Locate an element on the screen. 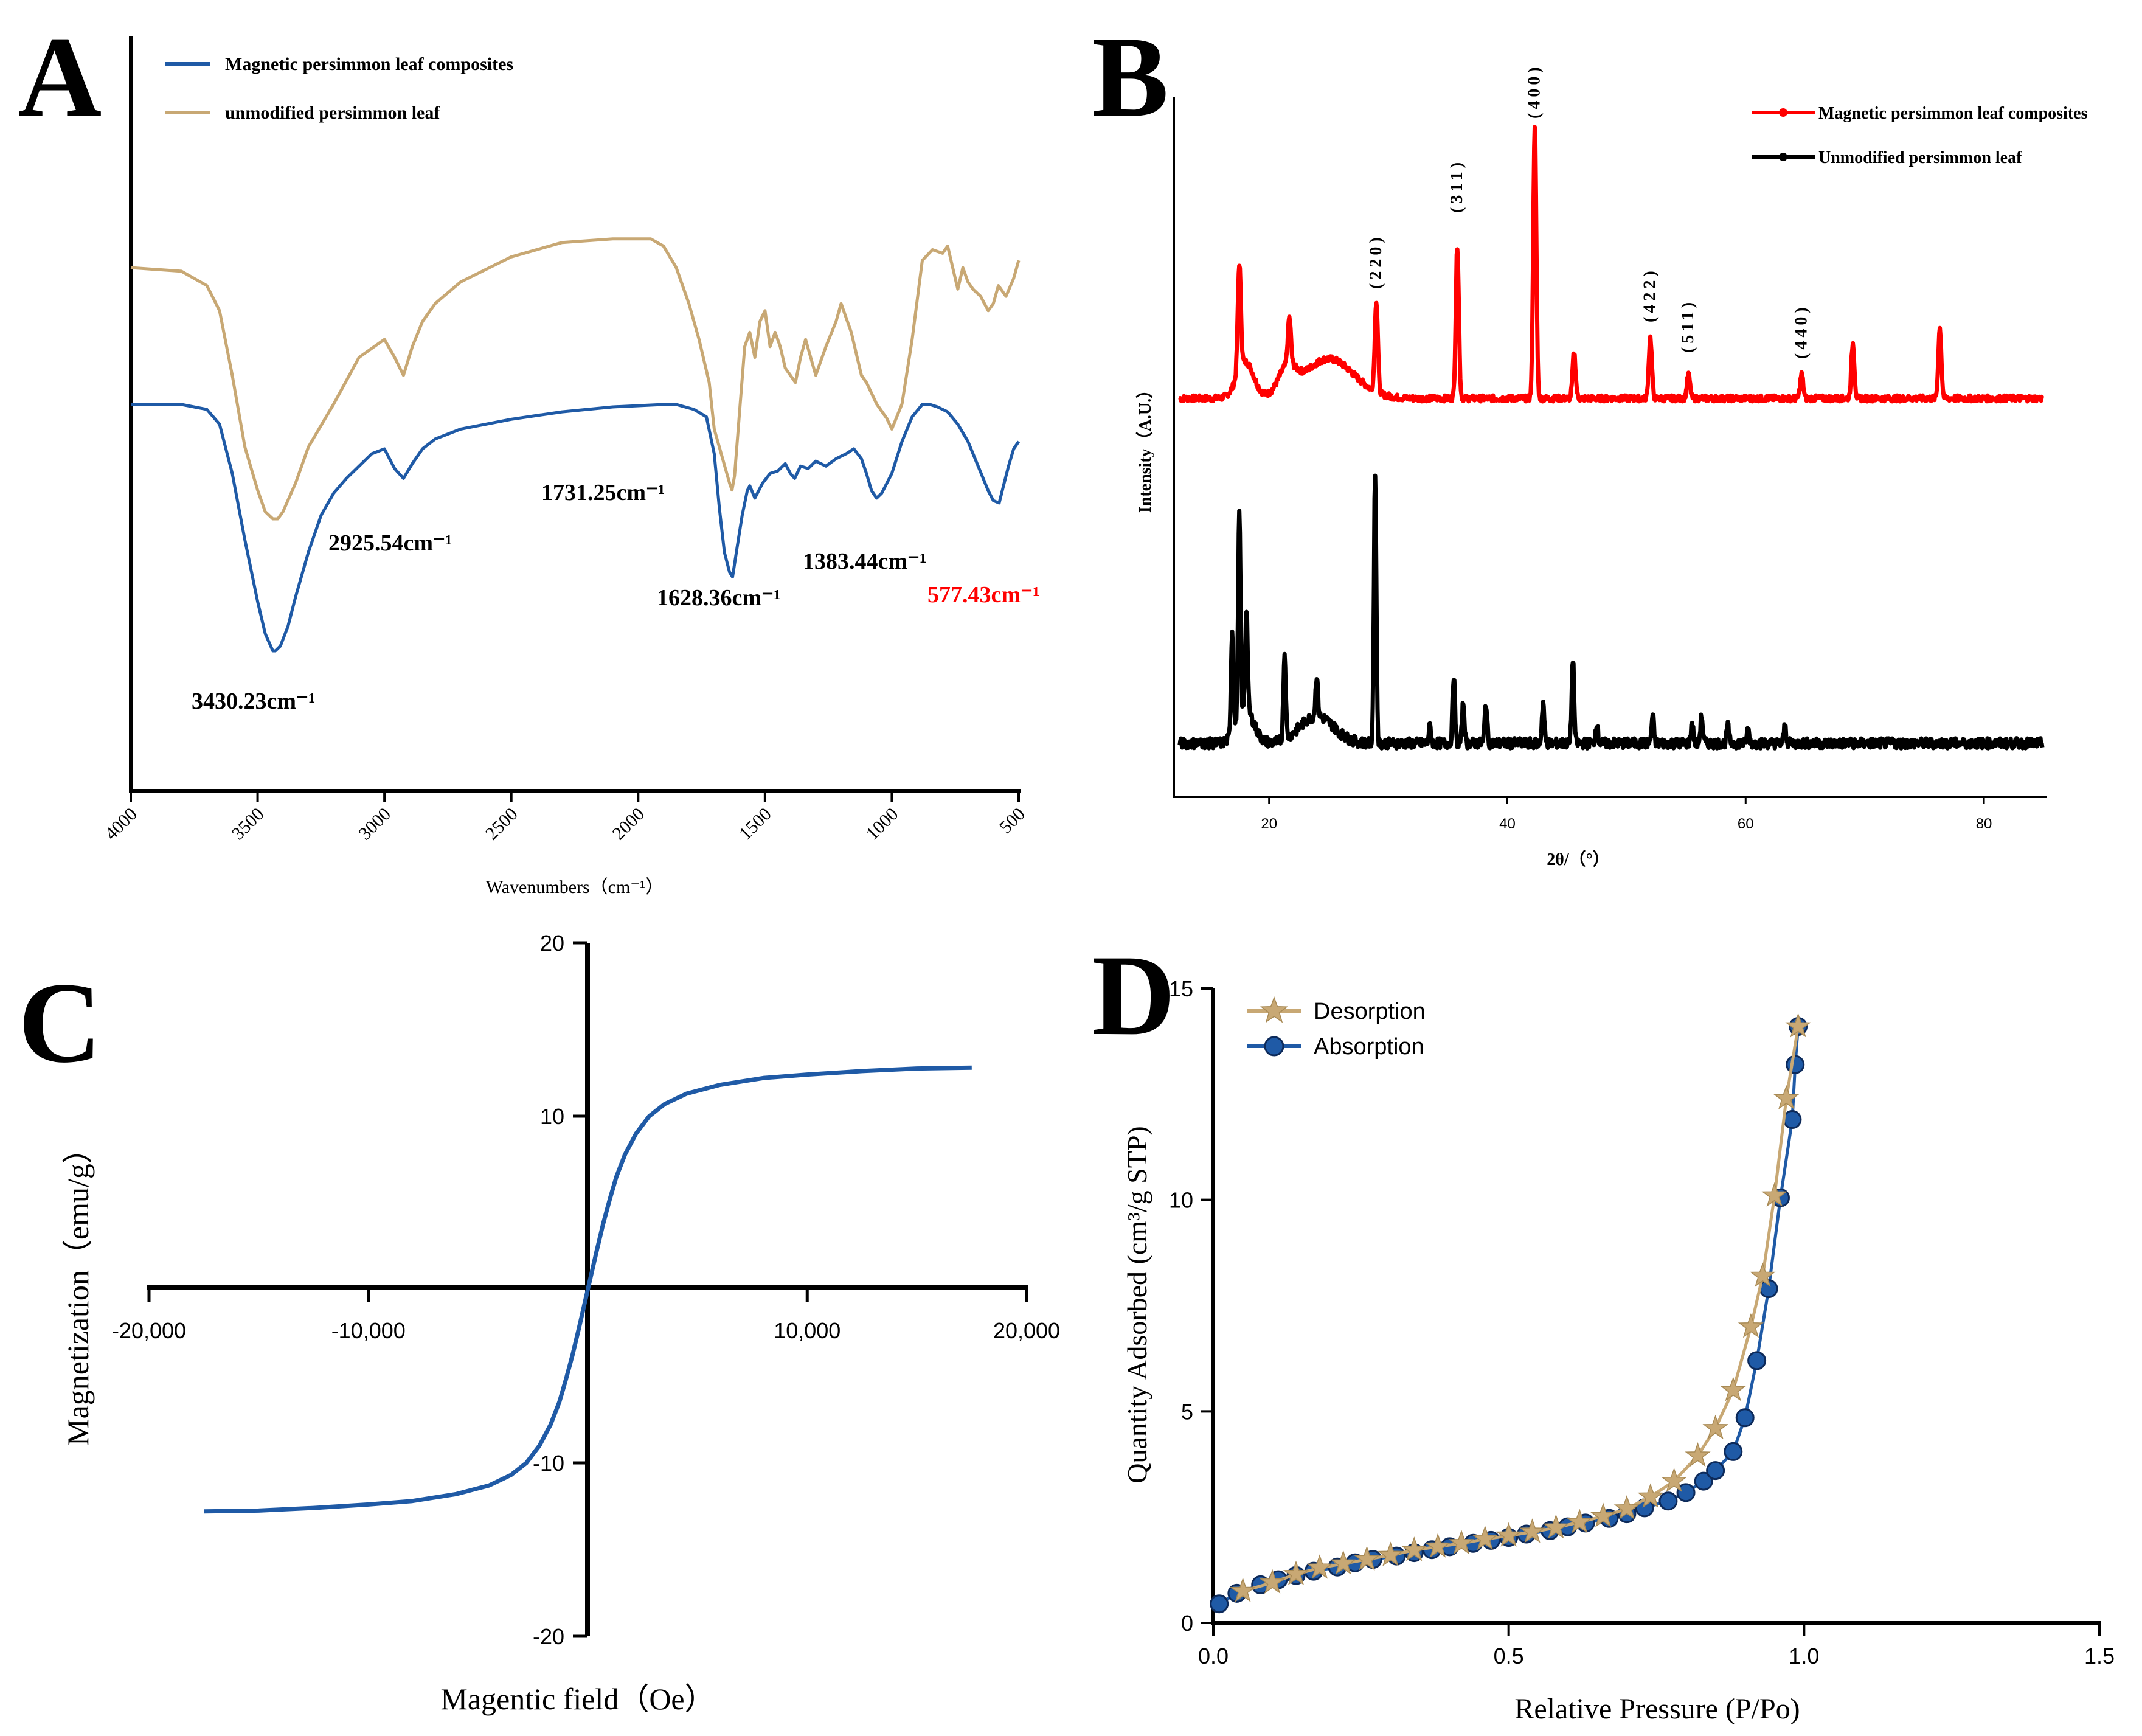 The width and height of the screenshot is (2142, 1736). panel-b-peak-label: (311) is located at coordinates (1456, 186).